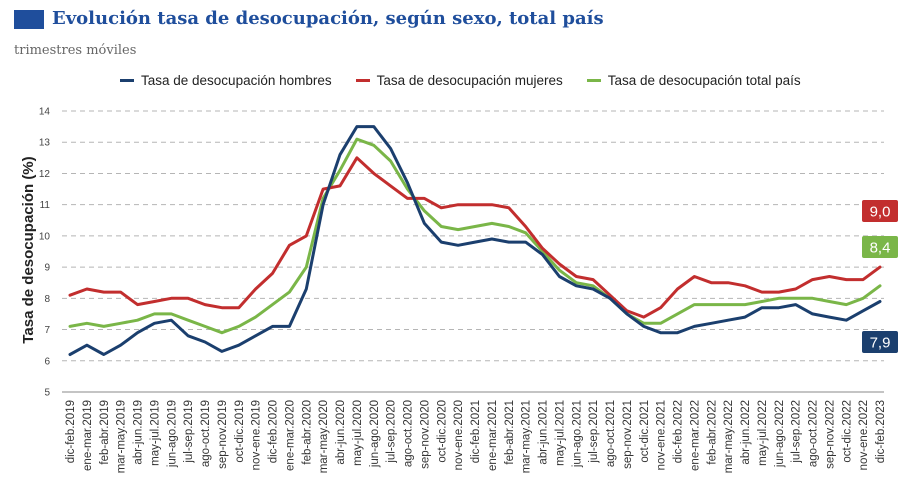  I want to click on x-tick-label: may-jul.2019, so click(155, 433).